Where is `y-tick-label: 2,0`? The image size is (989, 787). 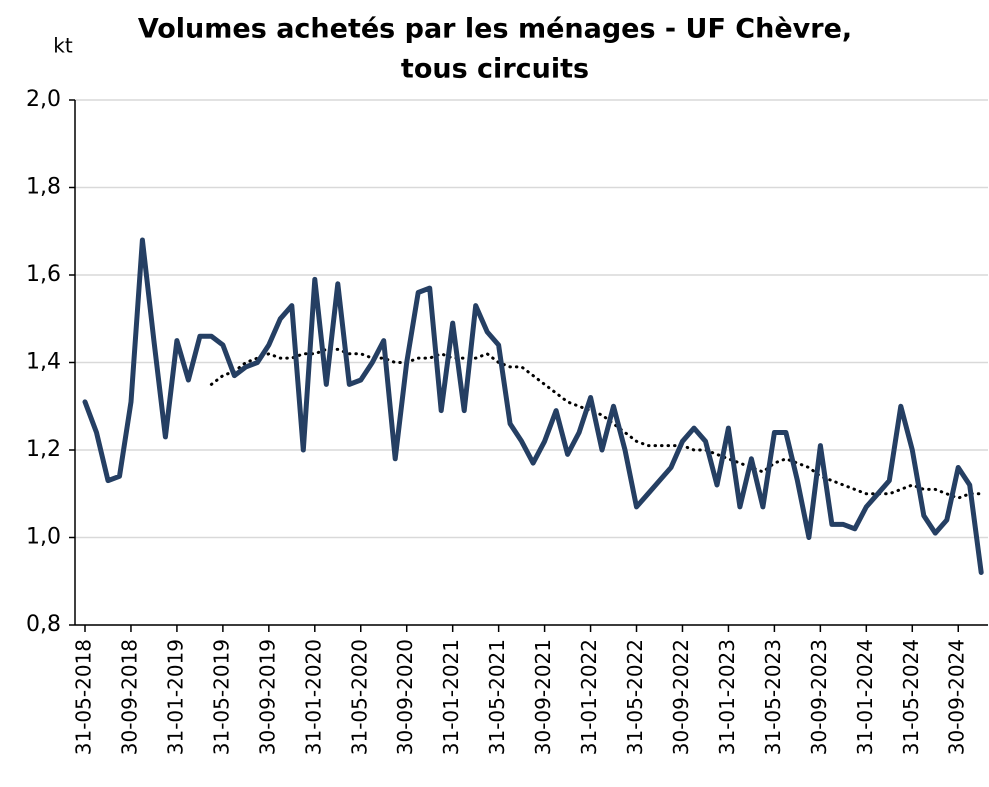 y-tick-label: 2,0 is located at coordinates (43, 99).